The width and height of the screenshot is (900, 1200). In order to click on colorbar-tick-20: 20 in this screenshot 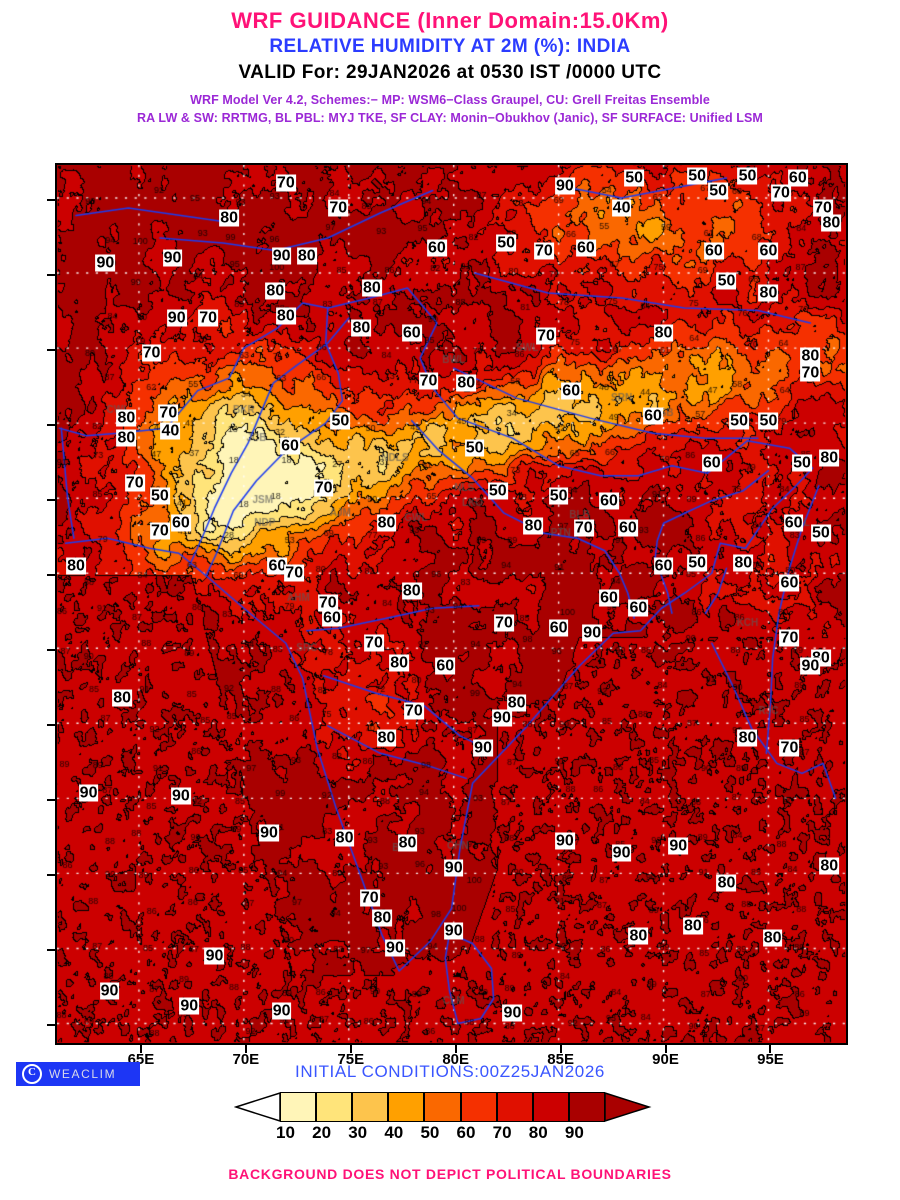, I will do `click(322, 1132)`.